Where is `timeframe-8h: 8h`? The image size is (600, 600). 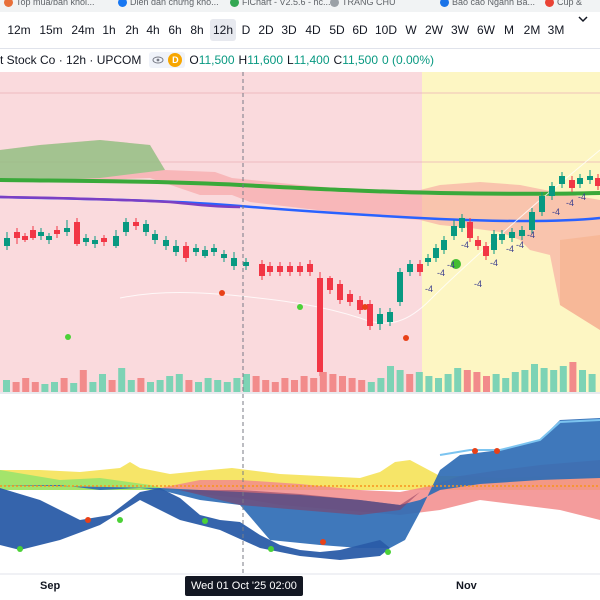 timeframe-8h: 8h is located at coordinates (197, 30).